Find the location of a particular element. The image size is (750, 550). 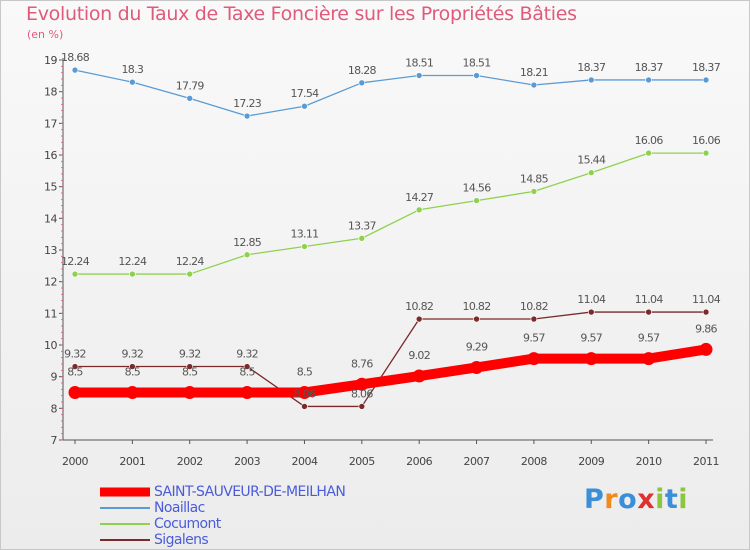

y-tick-label: 19 is located at coordinates (50, 60).